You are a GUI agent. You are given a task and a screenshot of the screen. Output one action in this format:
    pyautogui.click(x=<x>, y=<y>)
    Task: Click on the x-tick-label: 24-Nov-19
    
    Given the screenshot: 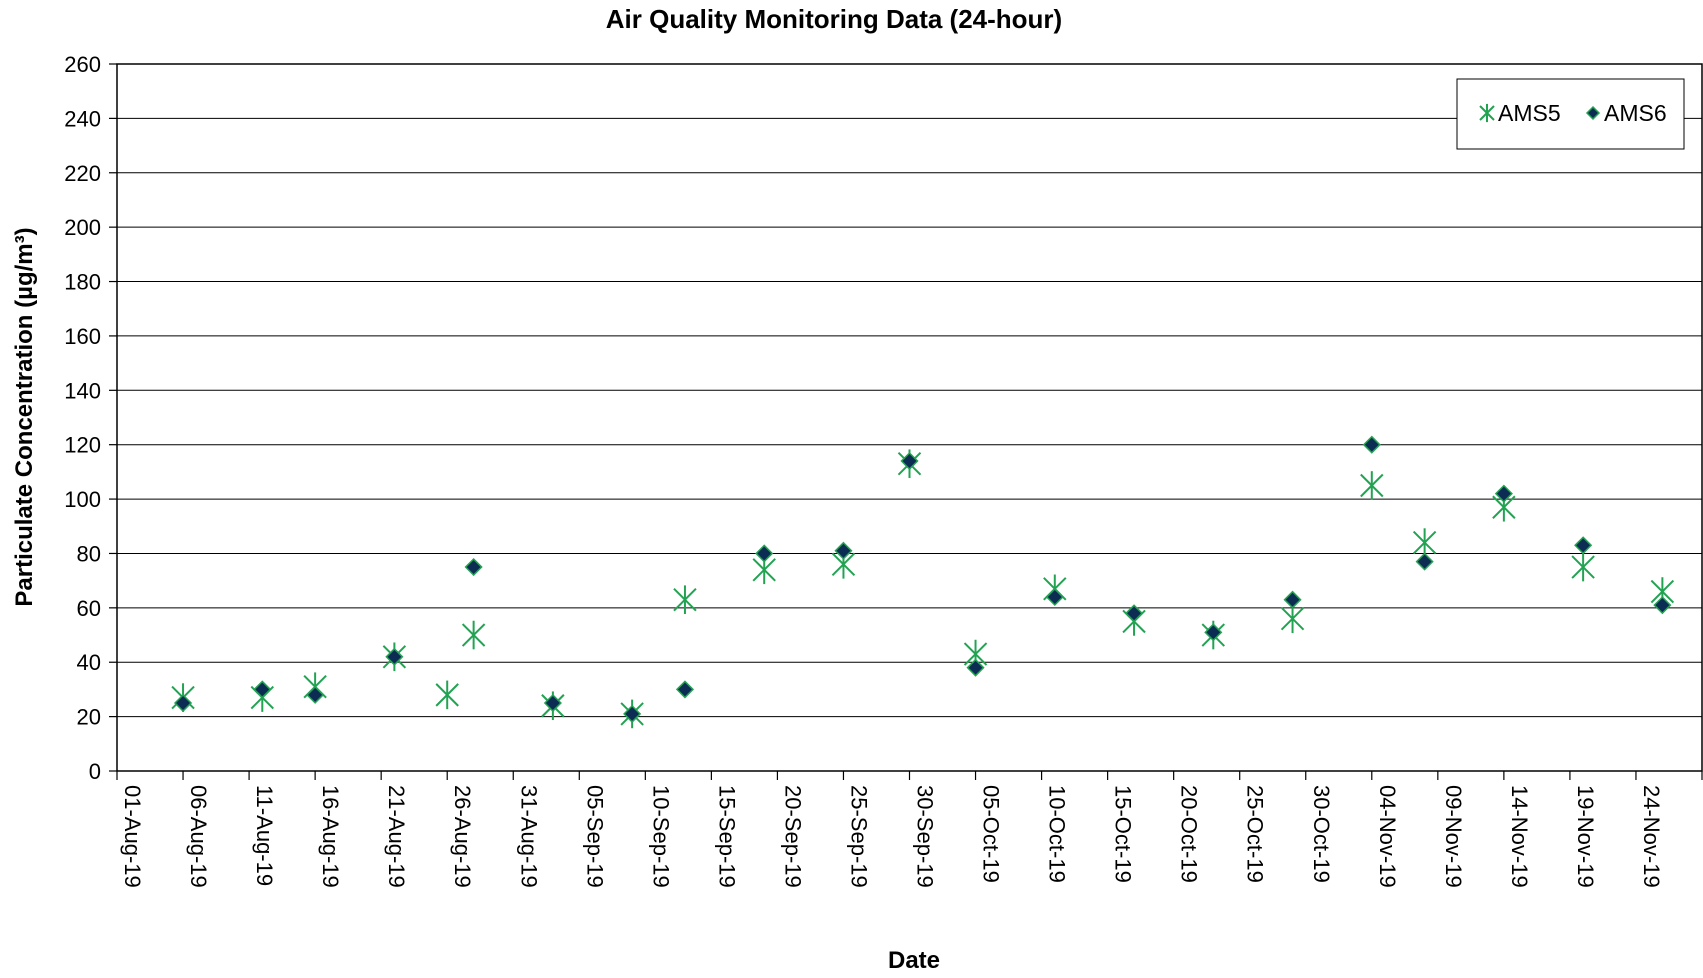 What is the action you would take?
    pyautogui.click(x=1651, y=836)
    